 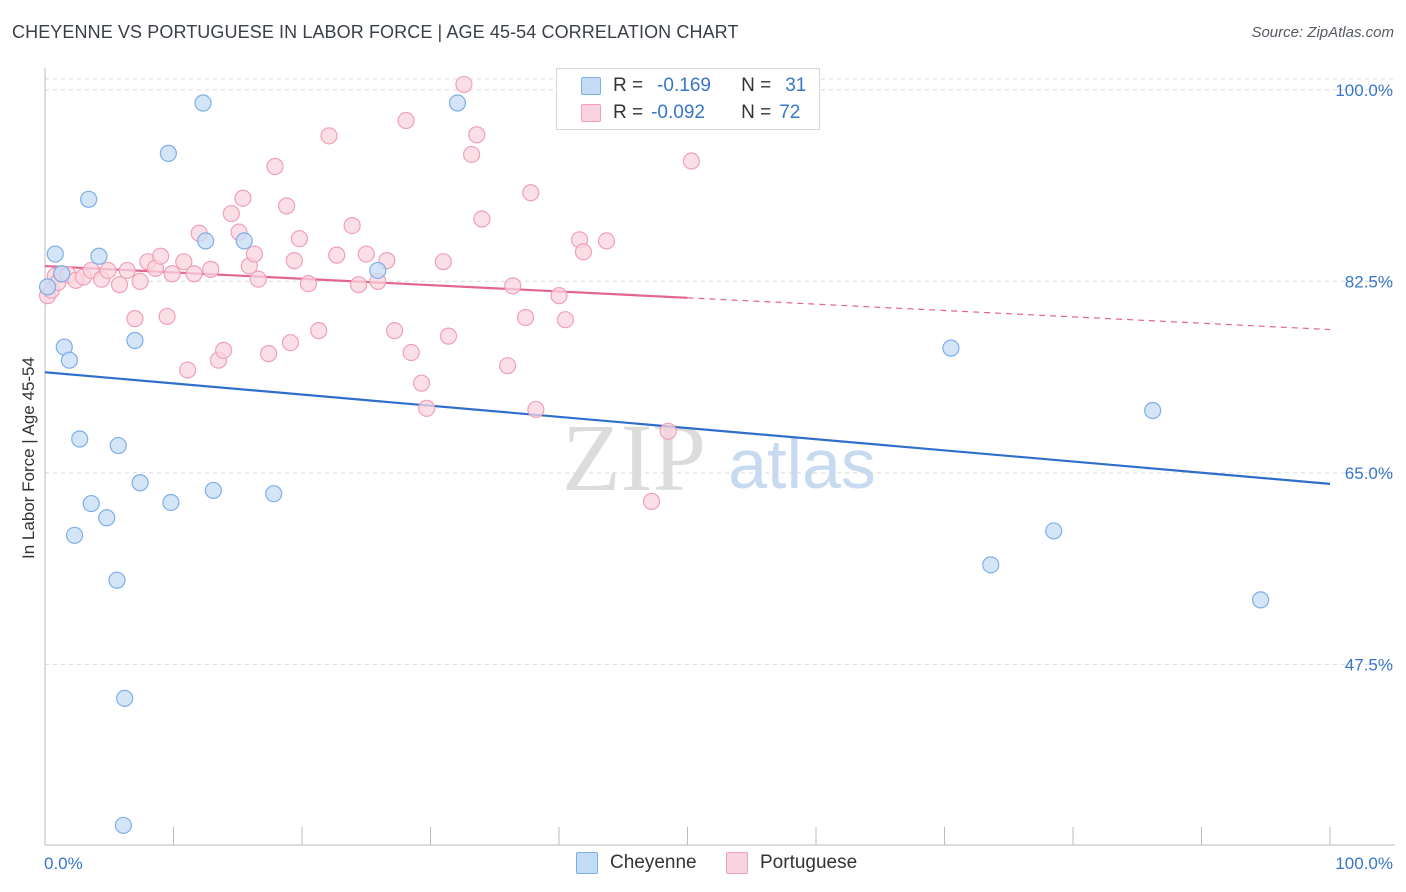 What do you see at coordinates (1009, 314) in the screenshot?
I see `portuguese-trend-line-extension` at bounding box center [1009, 314].